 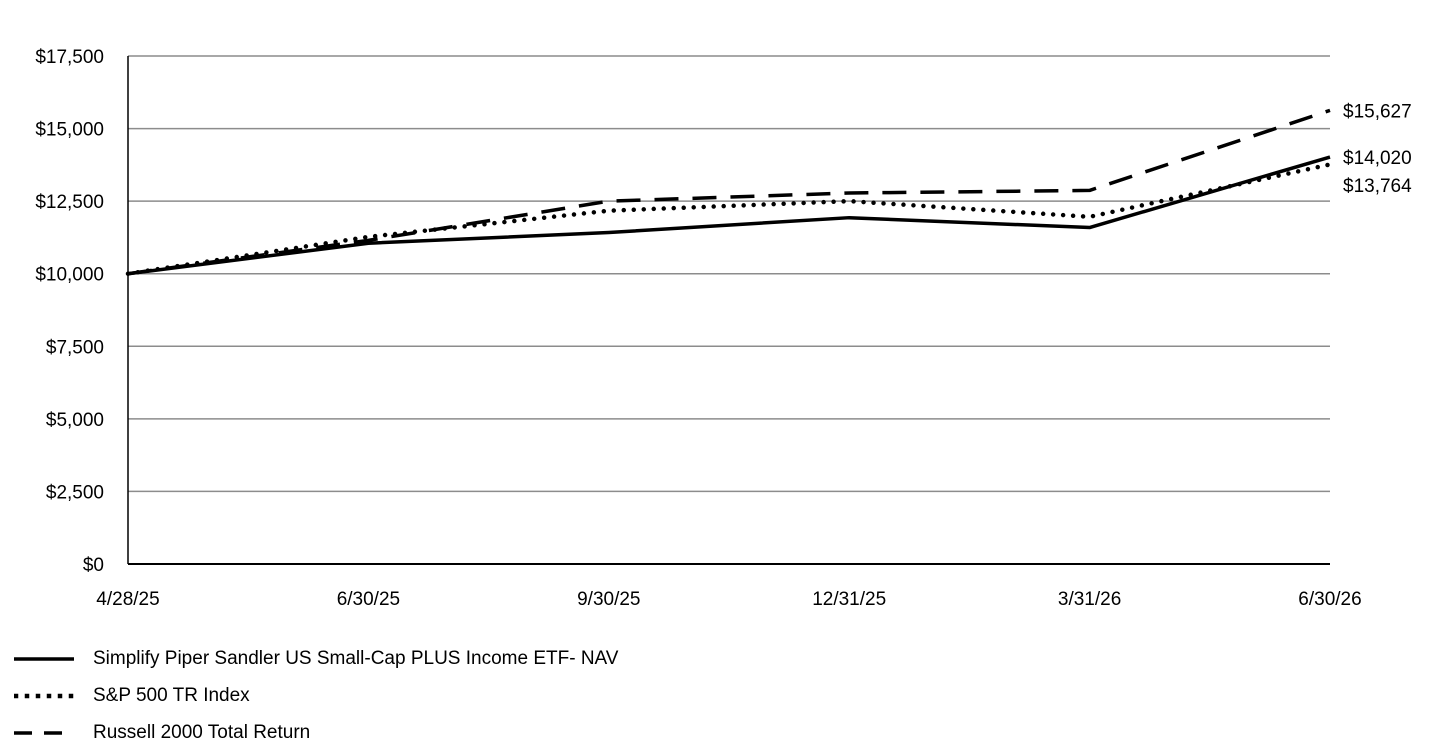 What do you see at coordinates (75, 347) in the screenshot?
I see `y-tick-label: $7,500` at bounding box center [75, 347].